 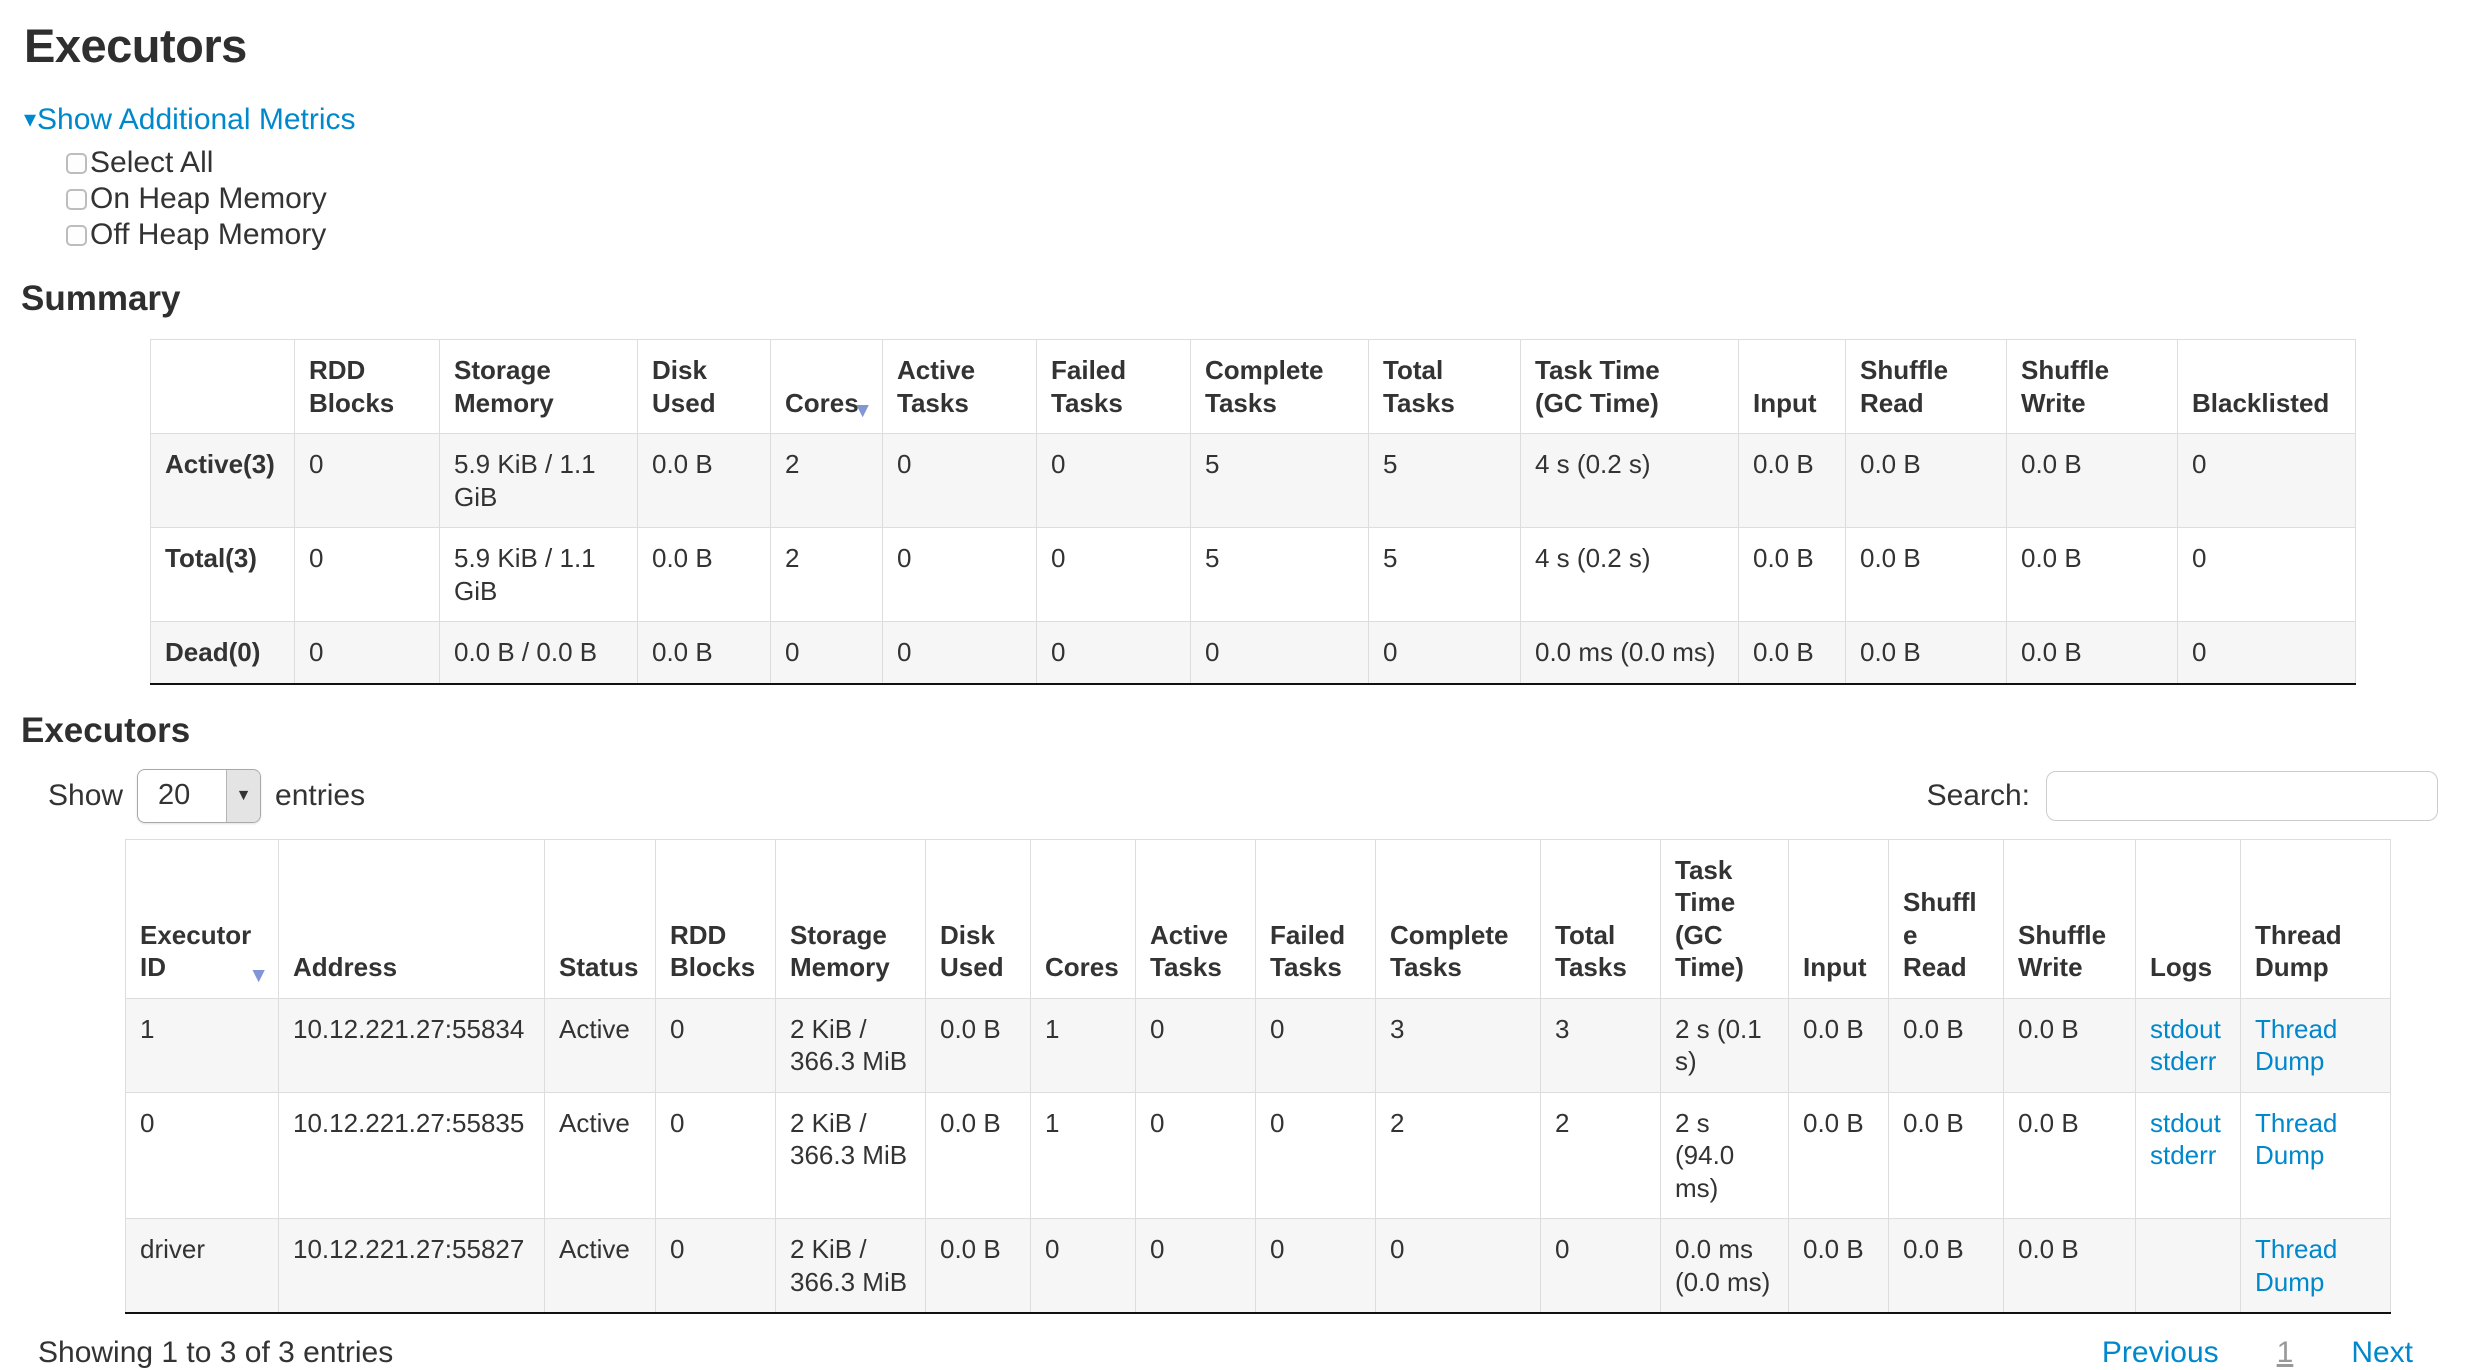 I want to click on summary-column-header: Failed Tasks, so click(x=1113, y=386).